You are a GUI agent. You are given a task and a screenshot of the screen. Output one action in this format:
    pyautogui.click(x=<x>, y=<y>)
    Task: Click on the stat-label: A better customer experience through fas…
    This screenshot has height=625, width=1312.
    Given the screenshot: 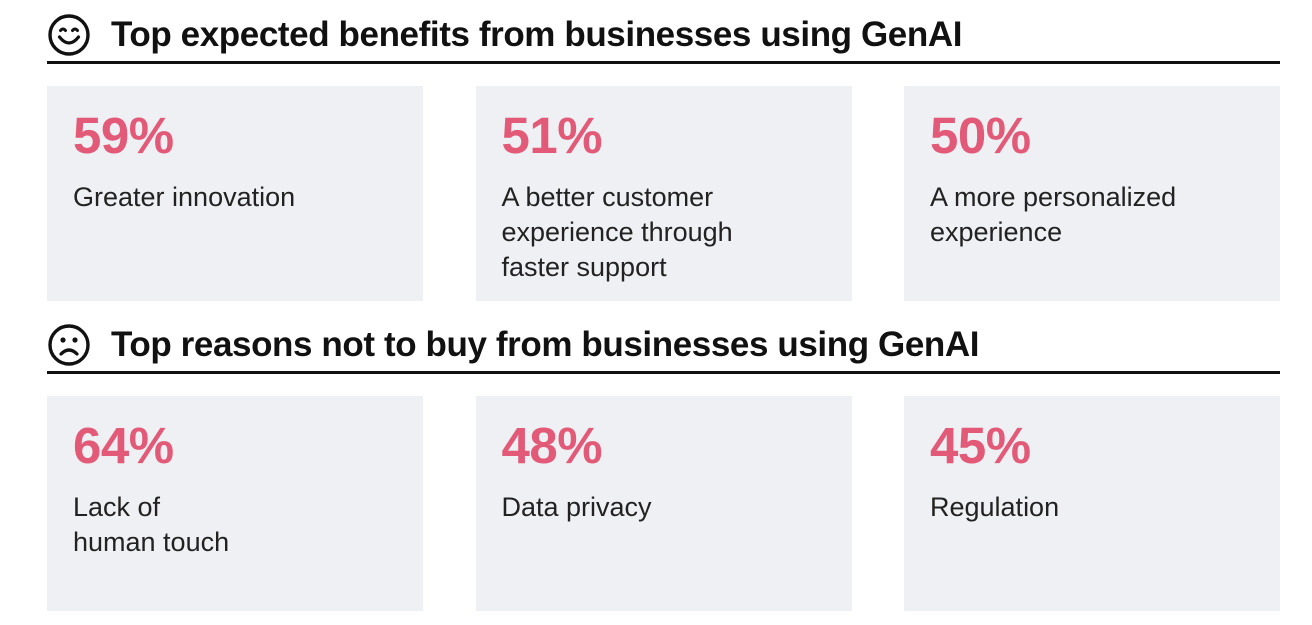 What is the action you would take?
    pyautogui.click(x=617, y=232)
    